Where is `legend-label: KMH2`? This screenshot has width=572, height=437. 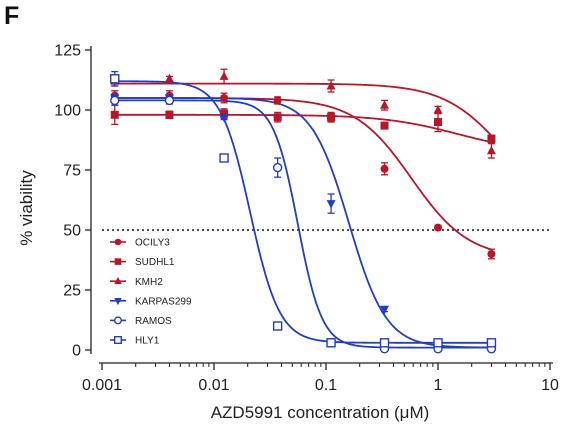 legend-label: KMH2 is located at coordinates (149, 282).